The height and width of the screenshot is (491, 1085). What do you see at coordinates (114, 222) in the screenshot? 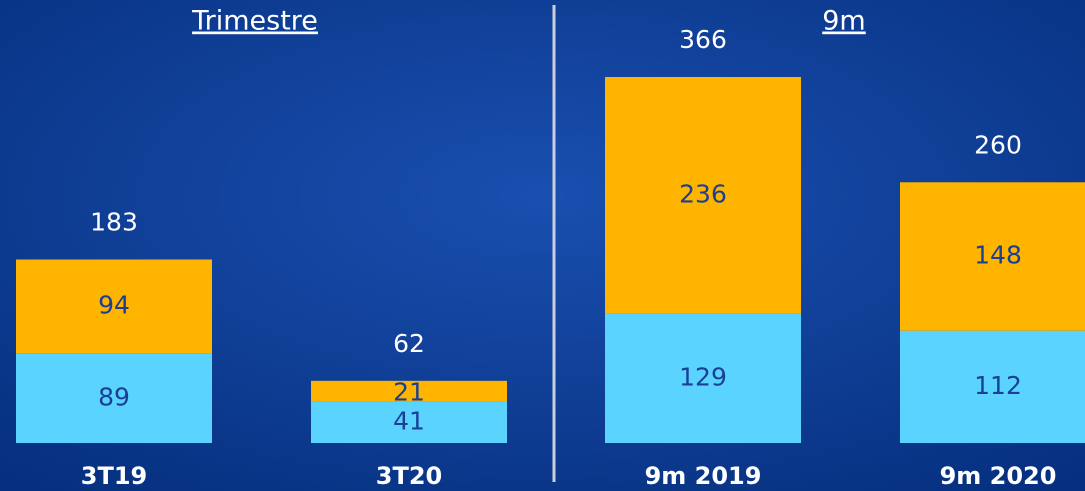
I see `total-label: 183` at bounding box center [114, 222].